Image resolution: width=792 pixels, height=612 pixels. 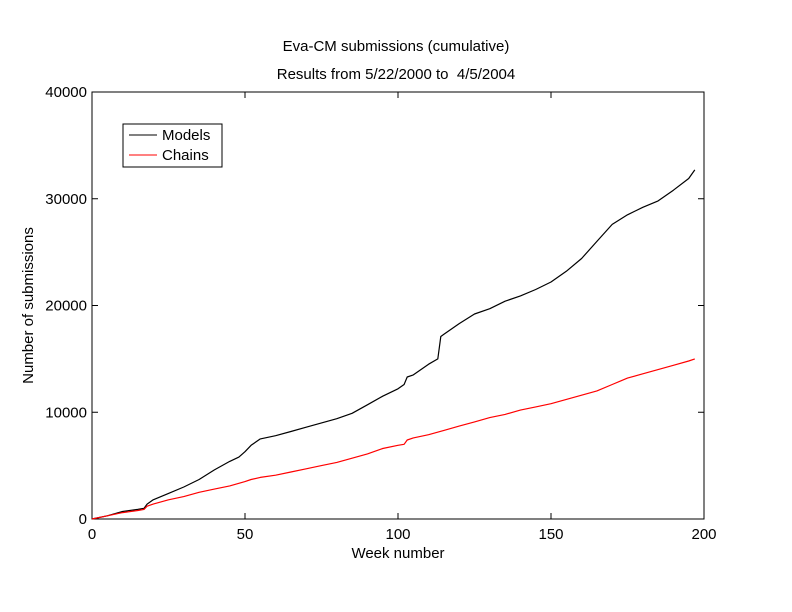 What do you see at coordinates (83, 519) in the screenshot?
I see `y-tick-label: 0` at bounding box center [83, 519].